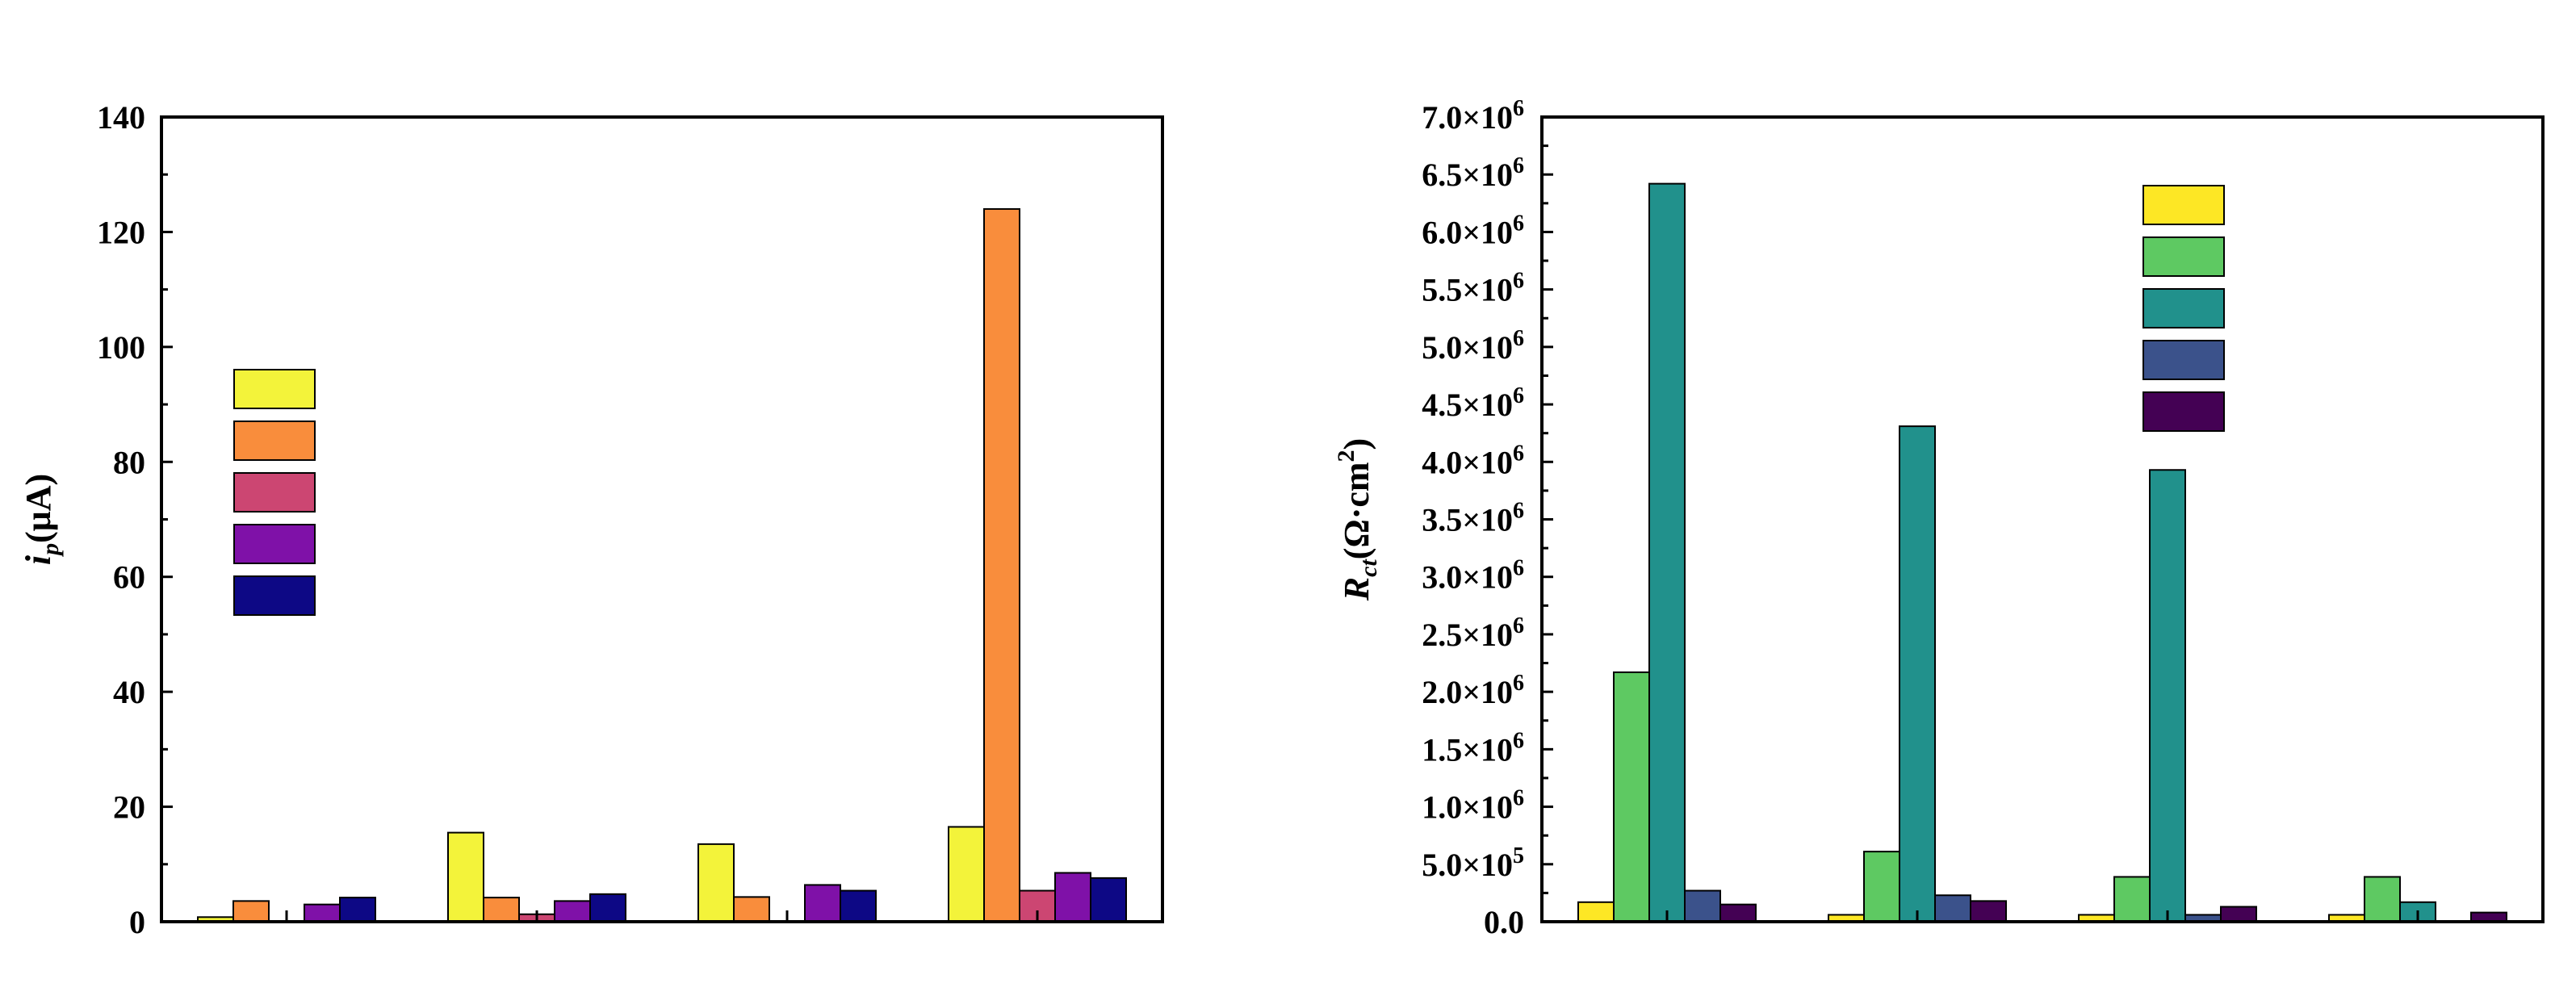 This screenshot has width=2576, height=1000. I want to click on bar-bm-100mg-l, so click(465, 877).